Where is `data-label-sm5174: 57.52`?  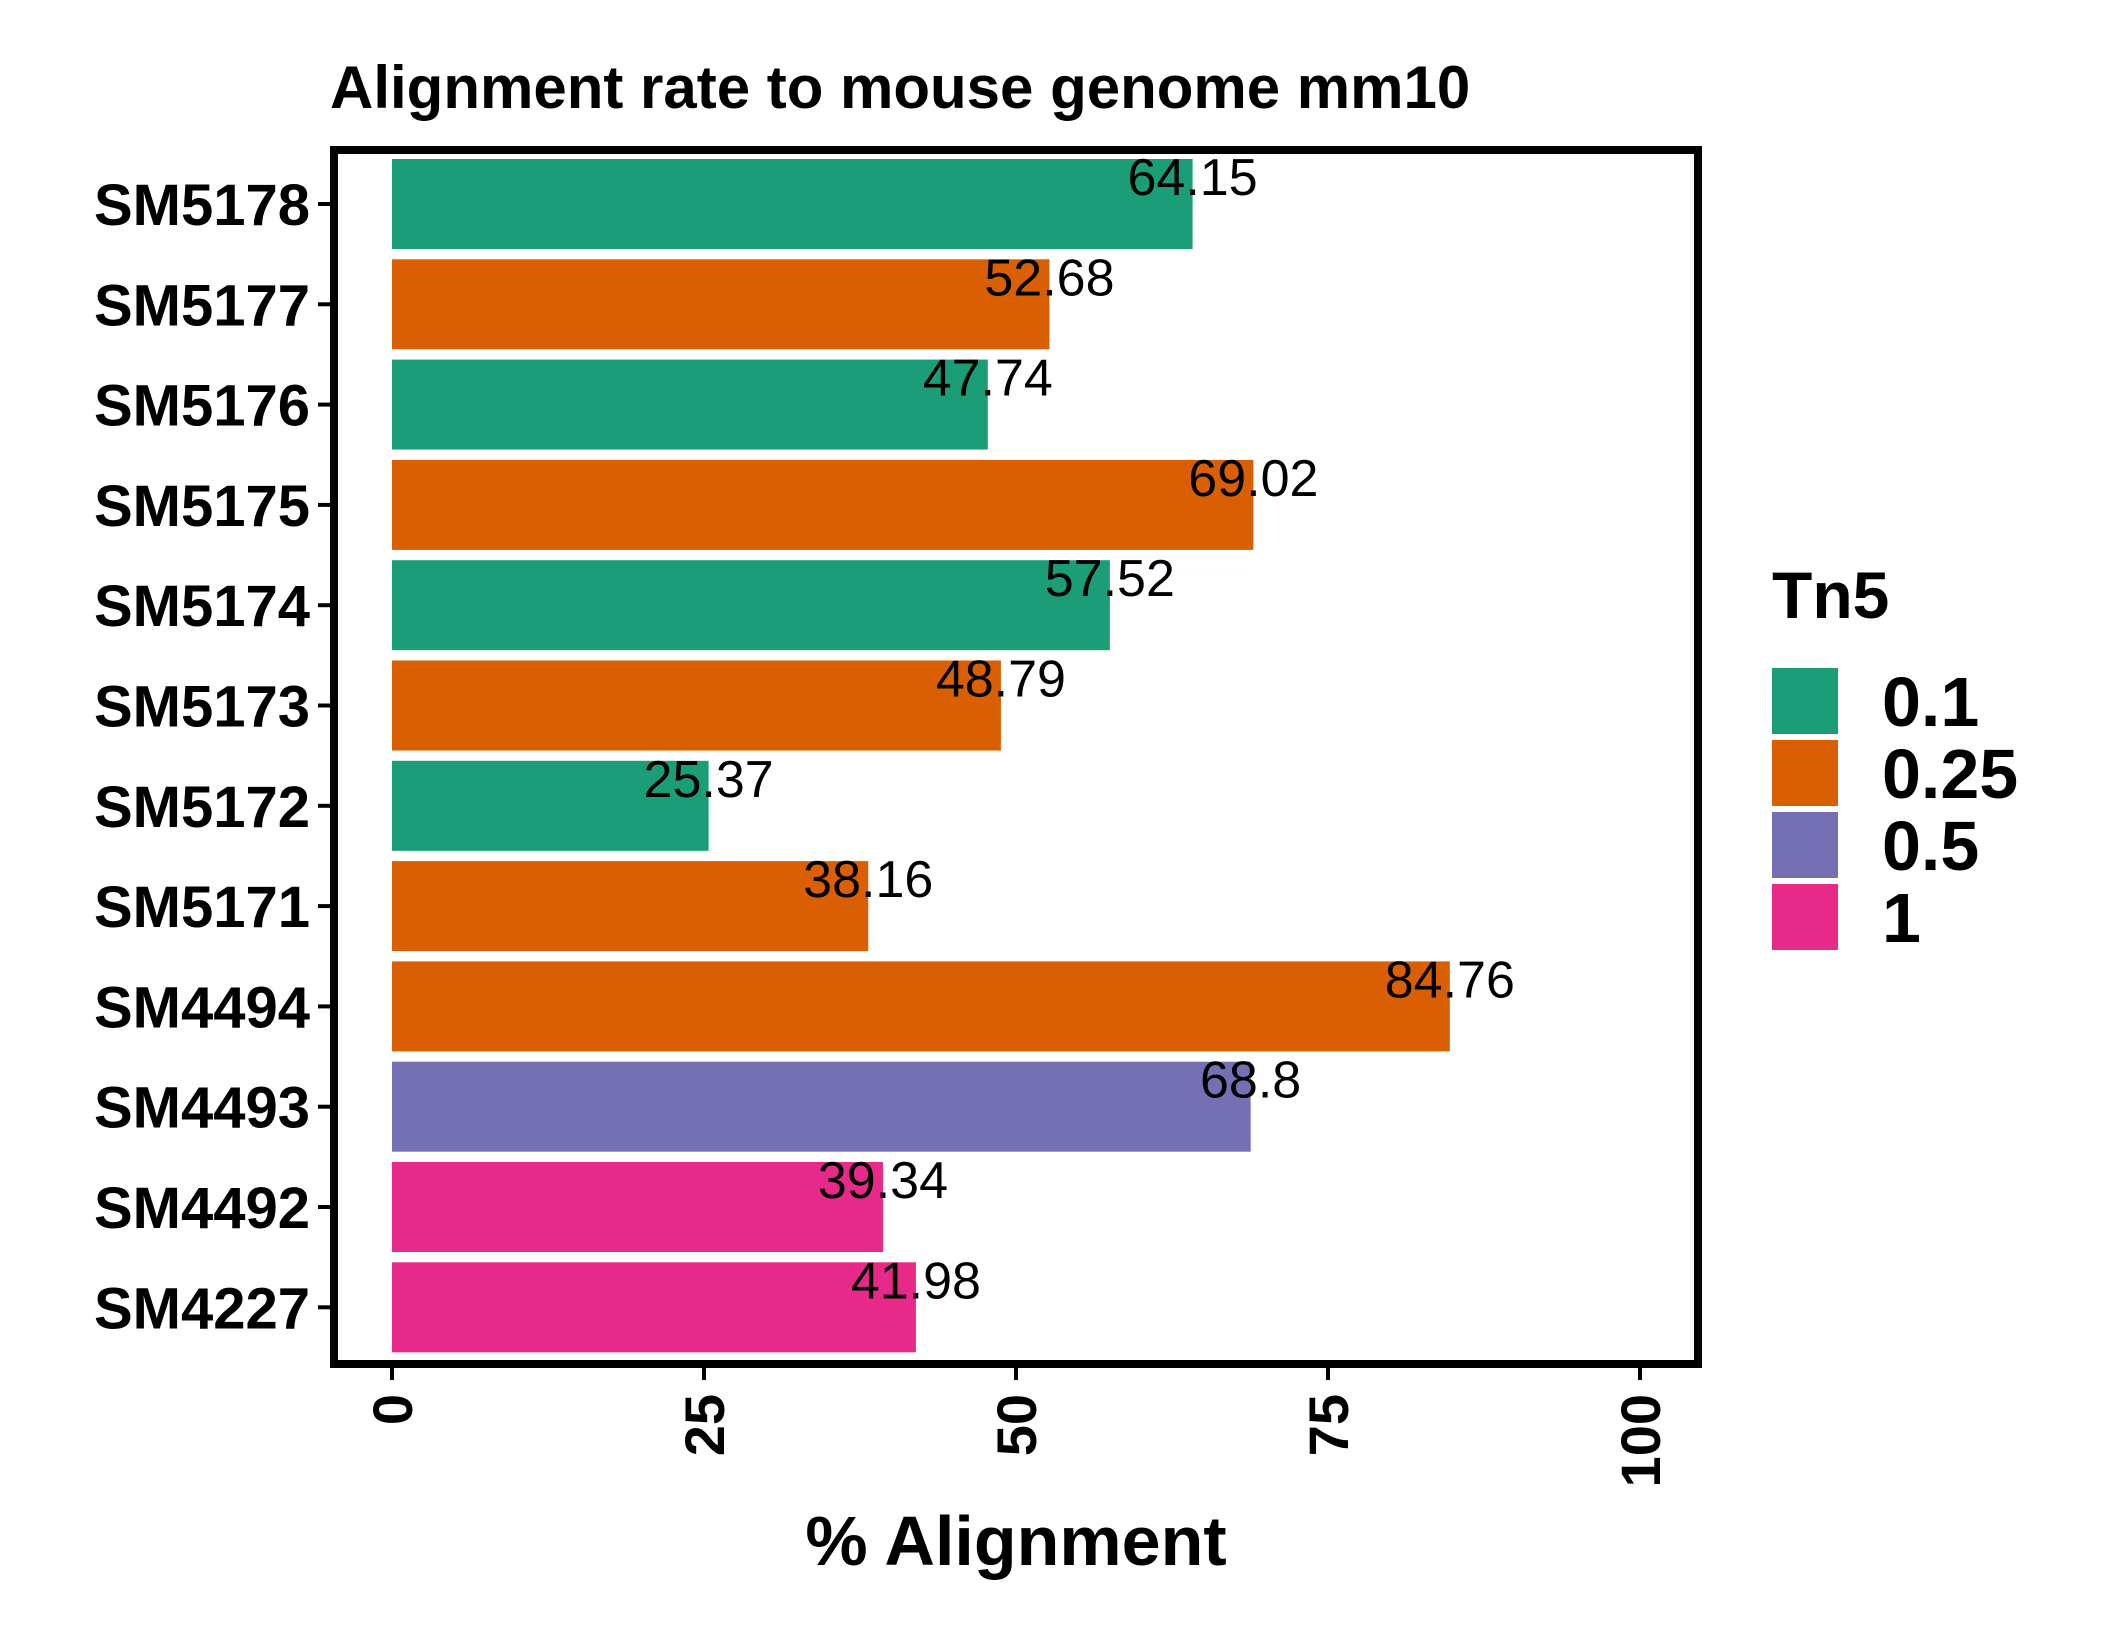 data-label-sm5174: 57.52 is located at coordinates (1110, 579).